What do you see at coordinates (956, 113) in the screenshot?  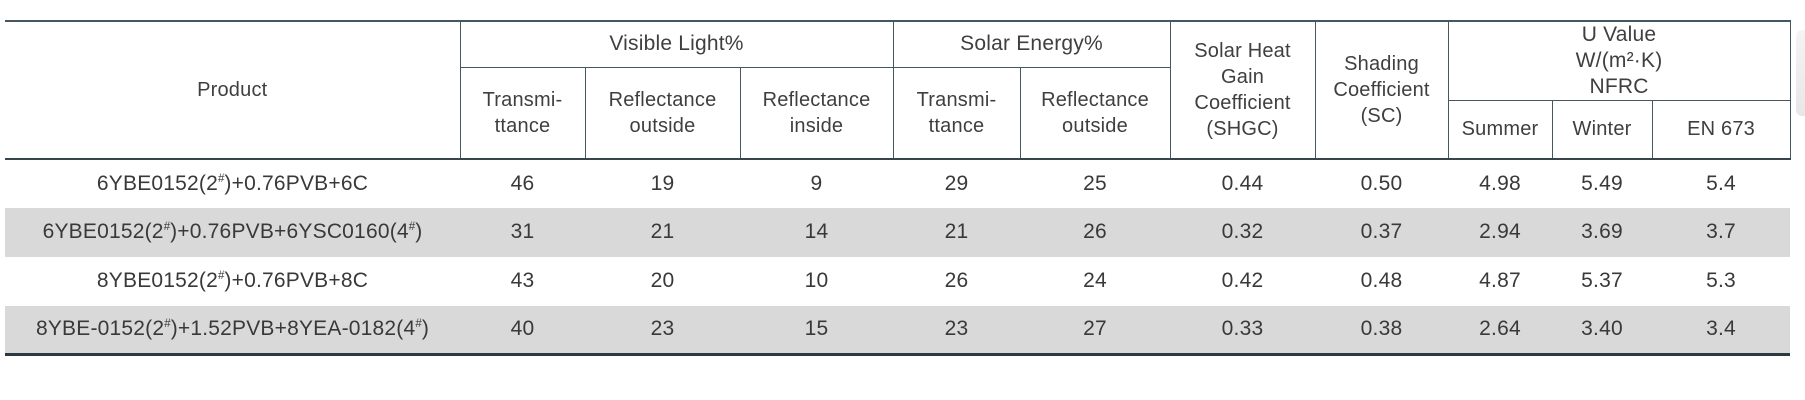 I see `column-header-se-transmittance: Transmi- ttance` at bounding box center [956, 113].